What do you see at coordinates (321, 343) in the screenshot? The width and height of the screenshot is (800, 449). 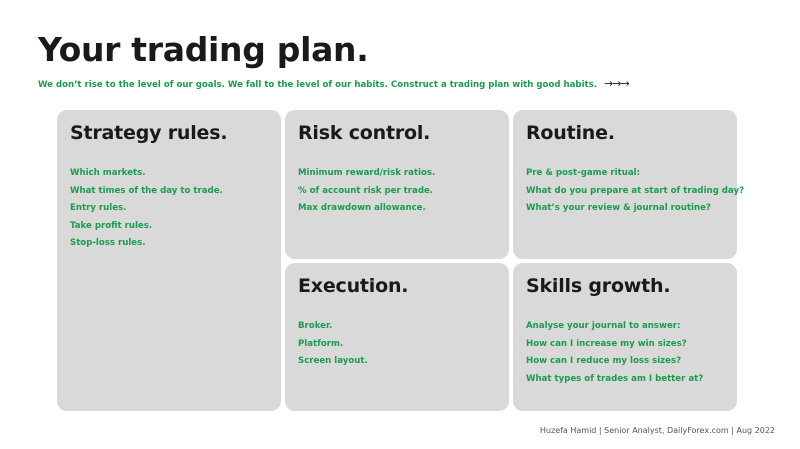 I see `list-item: Platform.` at bounding box center [321, 343].